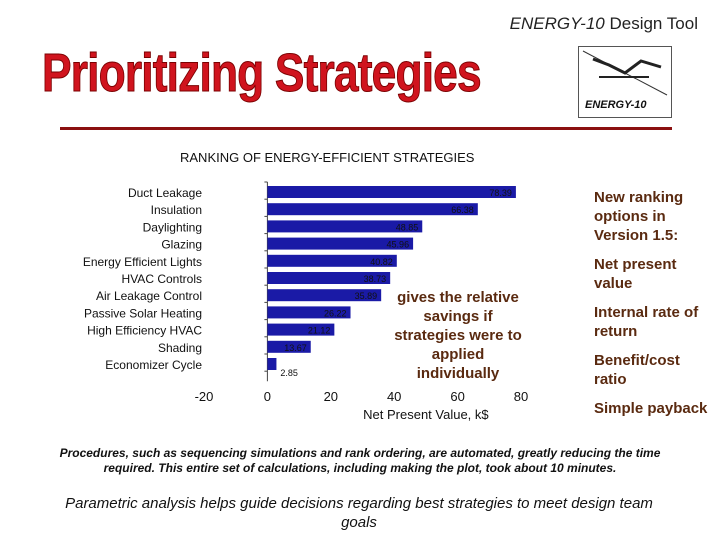  I want to click on option-item: Internal rate of return, so click(646, 322).